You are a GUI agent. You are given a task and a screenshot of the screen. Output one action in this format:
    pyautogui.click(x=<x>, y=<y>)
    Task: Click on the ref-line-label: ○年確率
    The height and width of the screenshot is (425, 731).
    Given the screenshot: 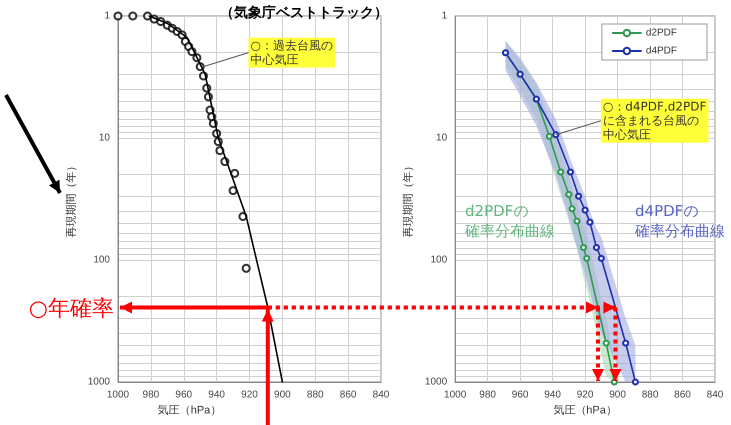 What is the action you would take?
    pyautogui.click(x=71, y=309)
    